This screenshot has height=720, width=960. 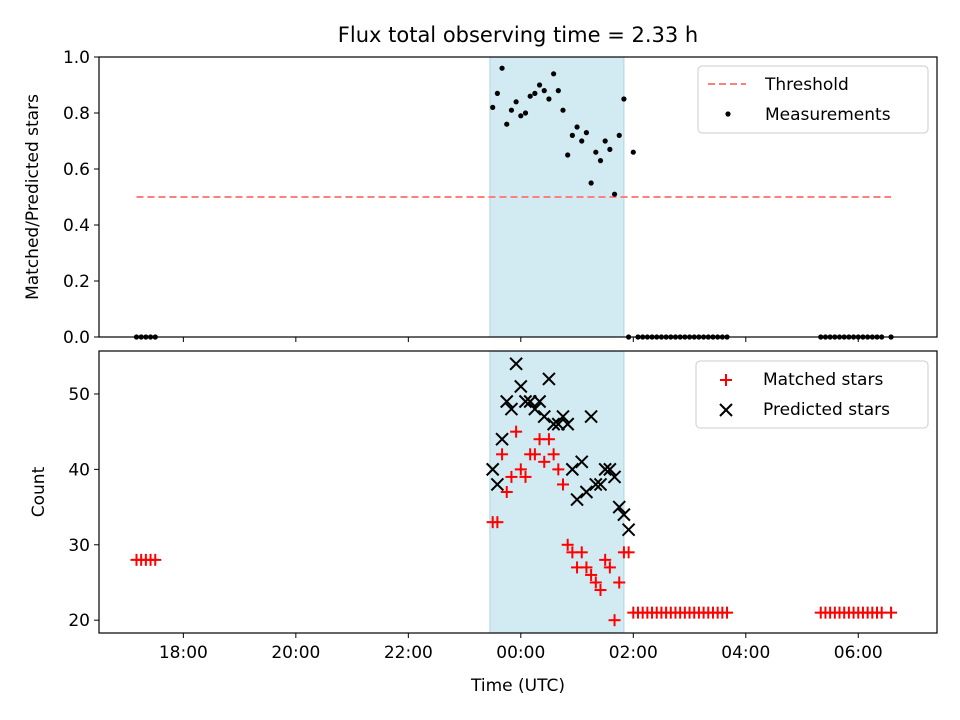 What do you see at coordinates (79, 621) in the screenshot?
I see `bottom-y-tick-label: 20` at bounding box center [79, 621].